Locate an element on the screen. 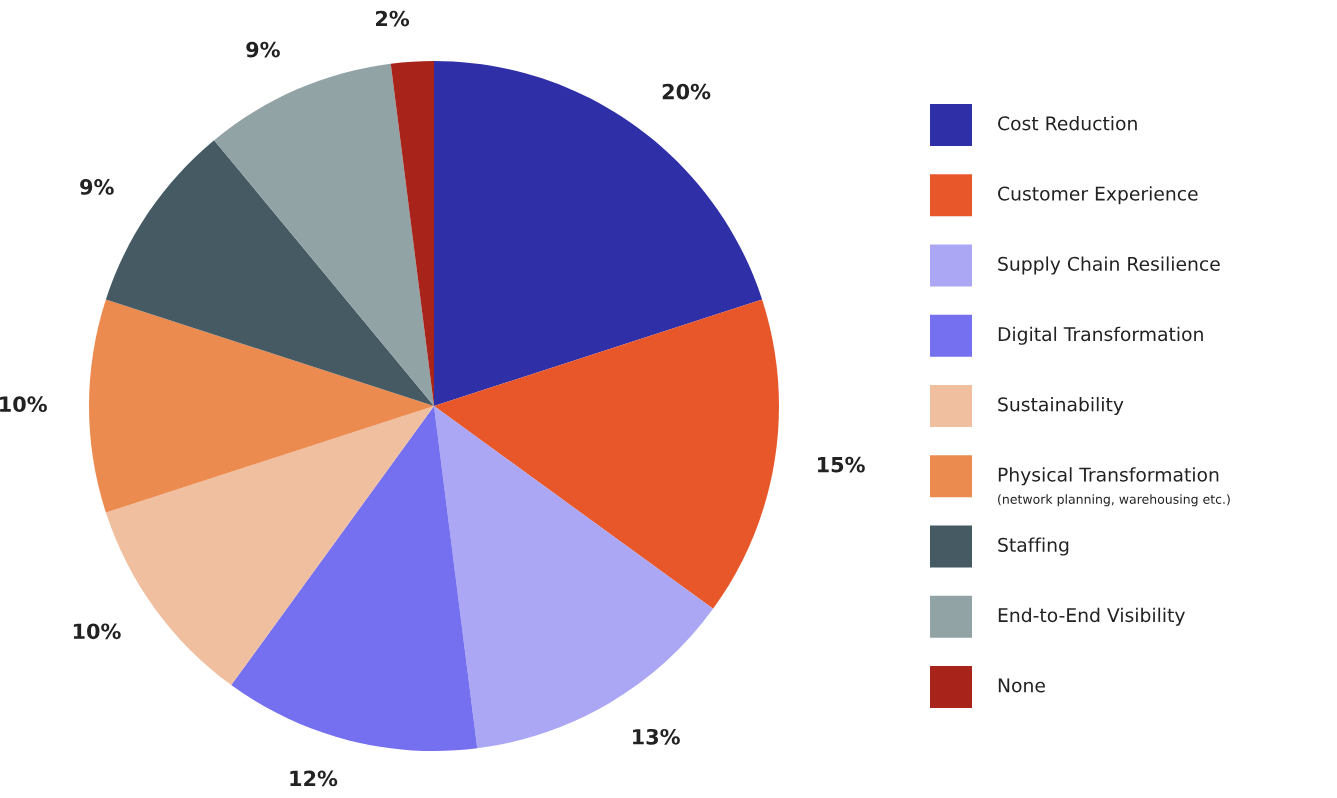 This screenshot has height=798, width=1337. legend-label: Staffing is located at coordinates (1033, 546).